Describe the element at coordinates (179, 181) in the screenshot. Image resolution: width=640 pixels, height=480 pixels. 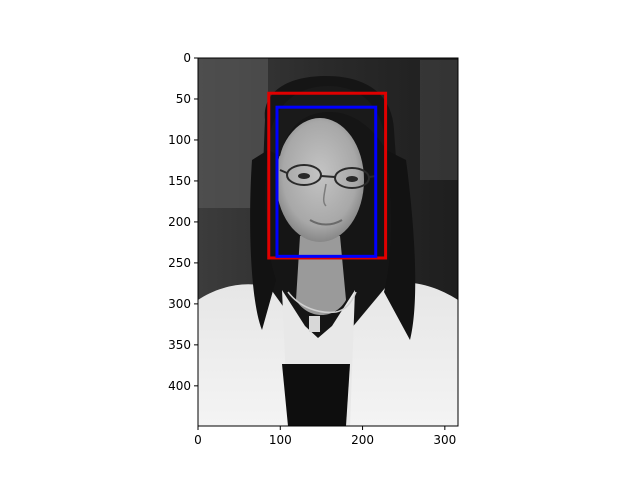
I see `y-tick-label: 150` at that location.